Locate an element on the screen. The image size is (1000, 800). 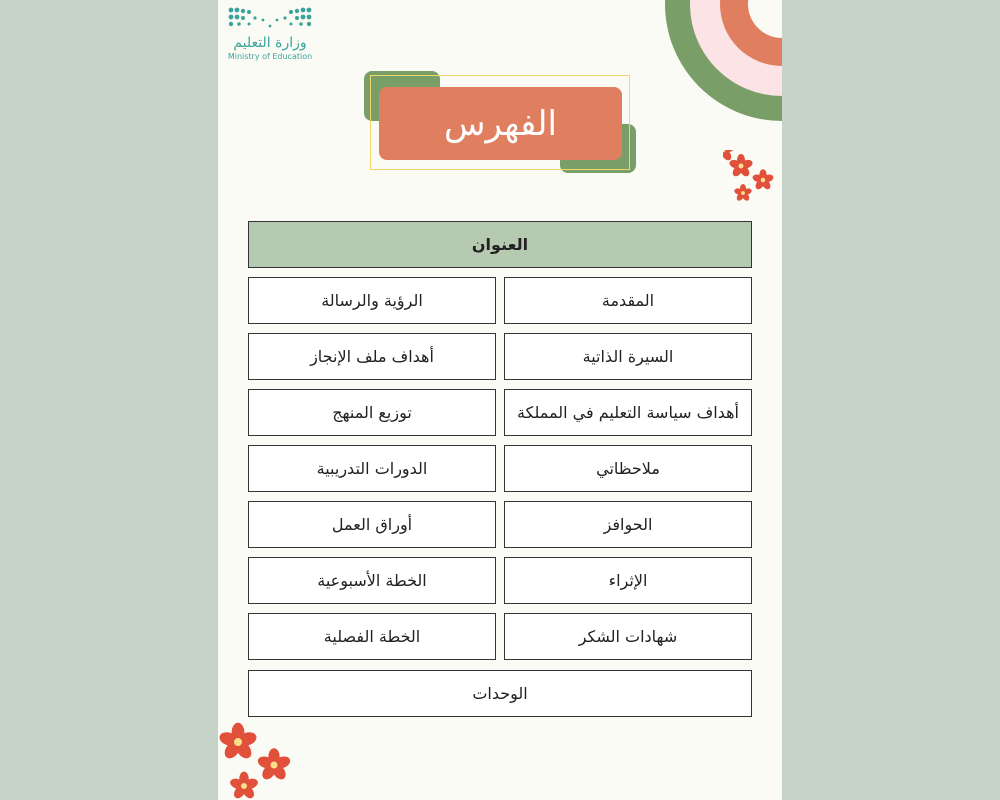
table-cell-right: المقدمة is located at coordinates (628, 300).